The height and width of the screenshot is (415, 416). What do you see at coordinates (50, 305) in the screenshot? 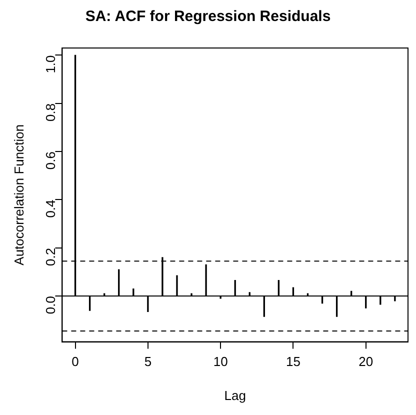
I see `y-tick-label: 0.0` at bounding box center [50, 305].